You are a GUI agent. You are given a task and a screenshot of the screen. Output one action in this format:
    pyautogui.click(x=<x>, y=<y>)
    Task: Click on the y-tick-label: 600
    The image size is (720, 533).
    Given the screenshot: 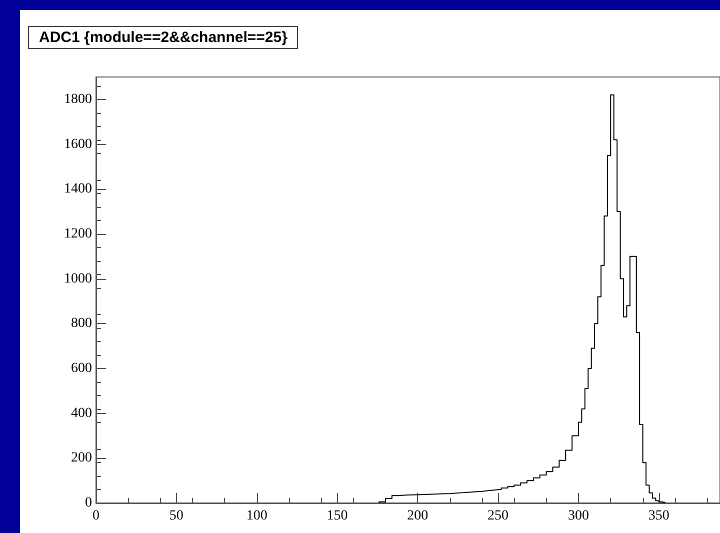 What is the action you would take?
    pyautogui.click(x=81, y=368)
    